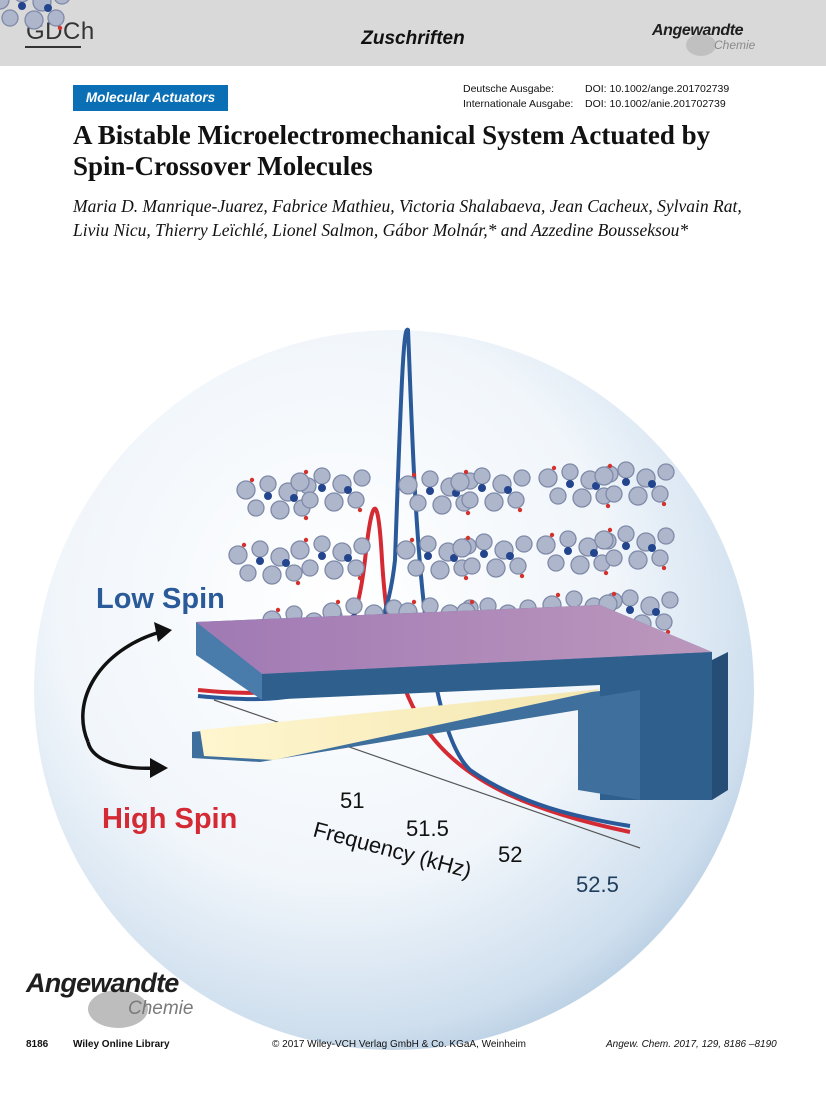 This screenshot has width=826, height=1102. What do you see at coordinates (509, 89) in the screenshot?
I see `doi-label: Deutsche Ausgabe:` at bounding box center [509, 89].